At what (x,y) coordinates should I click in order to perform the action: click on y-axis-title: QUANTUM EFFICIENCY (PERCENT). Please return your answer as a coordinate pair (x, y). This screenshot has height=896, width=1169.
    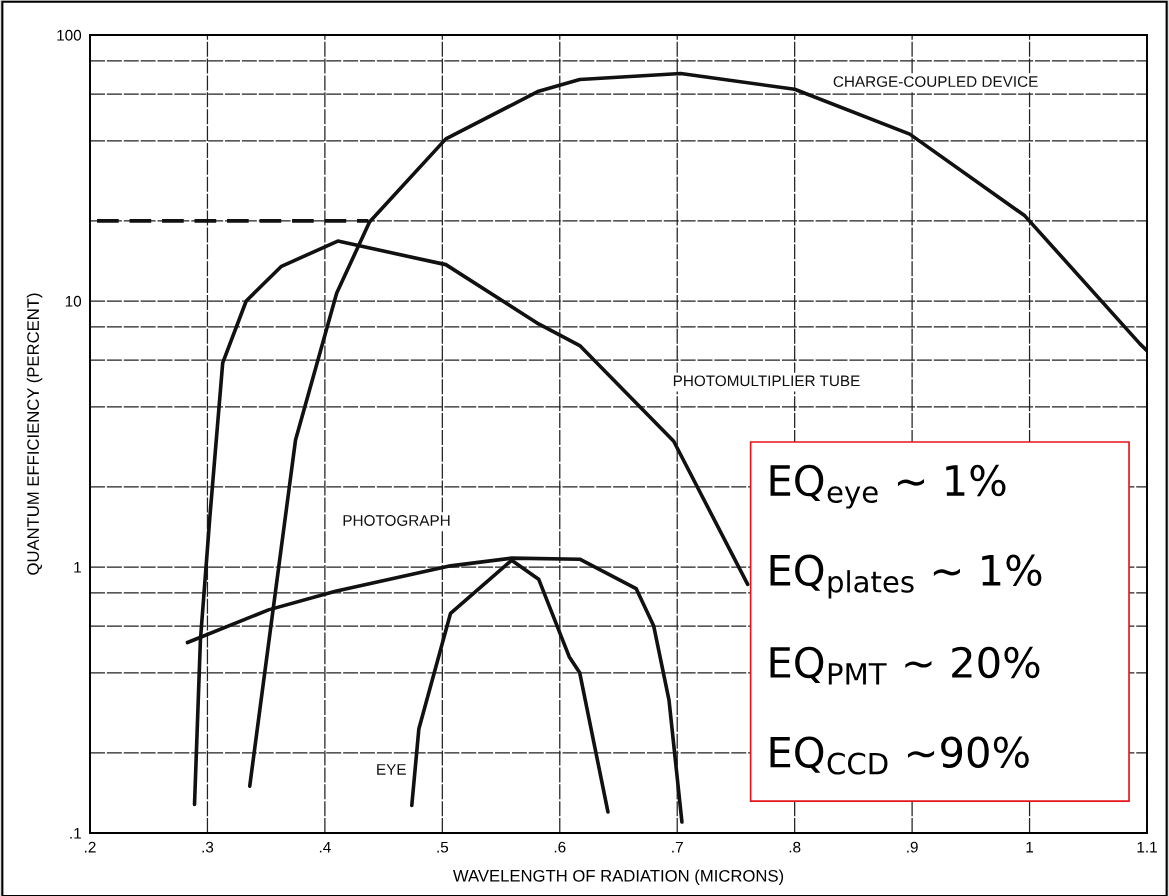
    Looking at the image, I should click on (34, 434).